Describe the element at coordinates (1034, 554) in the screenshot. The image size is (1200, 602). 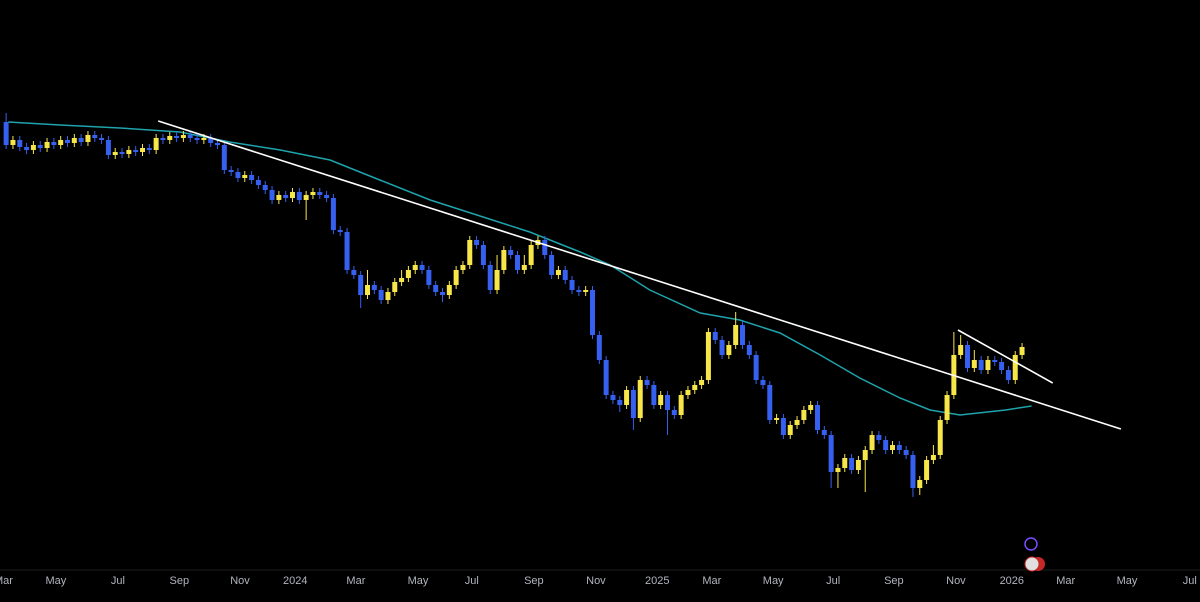
I see `event-icons` at that location.